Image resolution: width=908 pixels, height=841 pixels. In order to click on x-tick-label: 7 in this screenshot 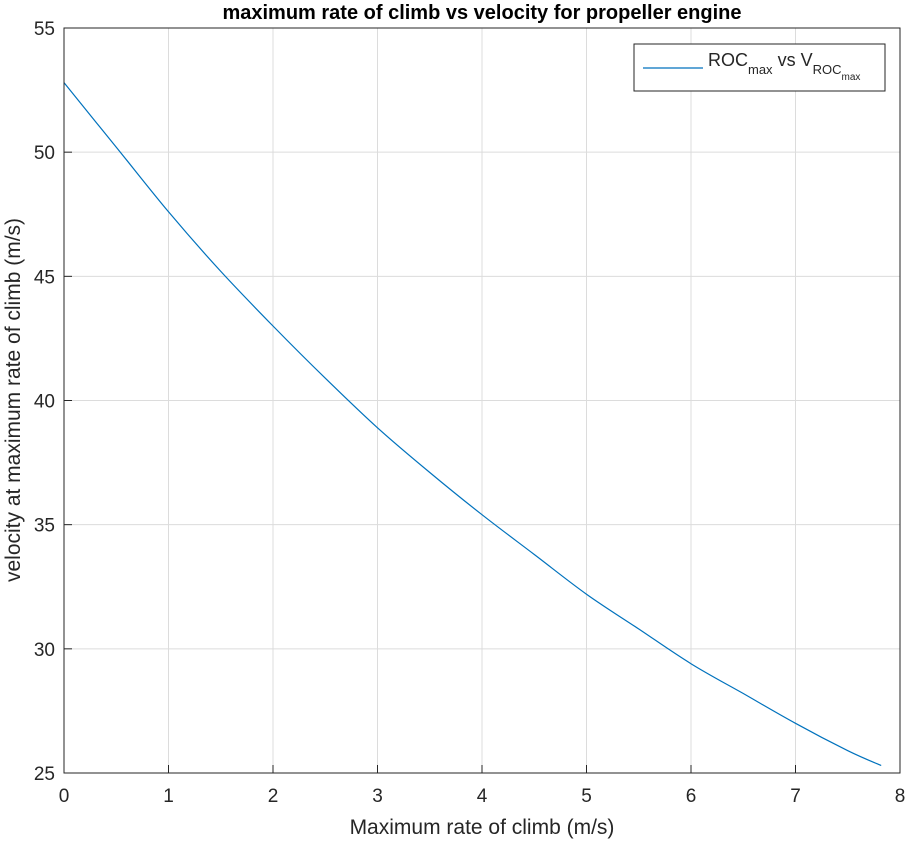, I will do `click(795, 796)`.